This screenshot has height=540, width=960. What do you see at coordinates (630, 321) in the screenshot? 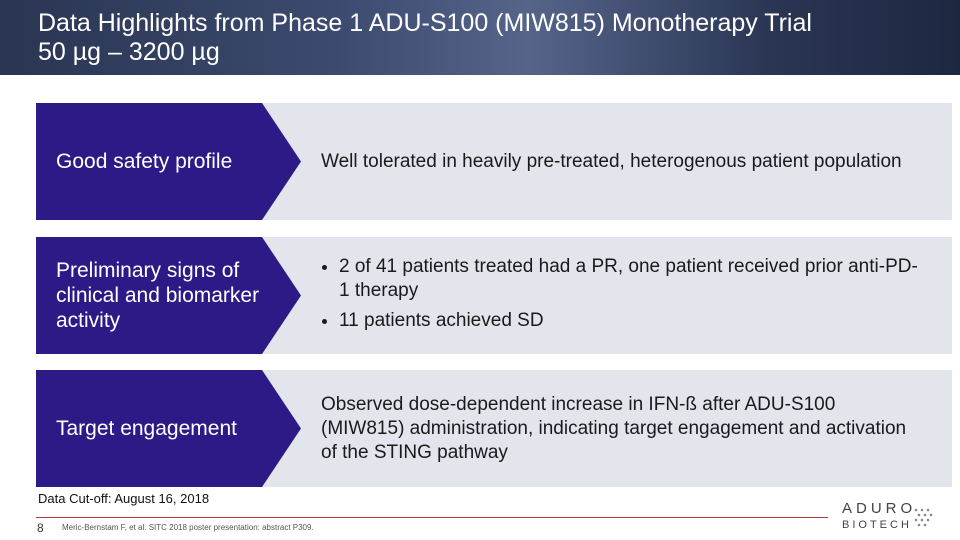
I see `bullet: 11 patients achieved SD` at bounding box center [630, 321].